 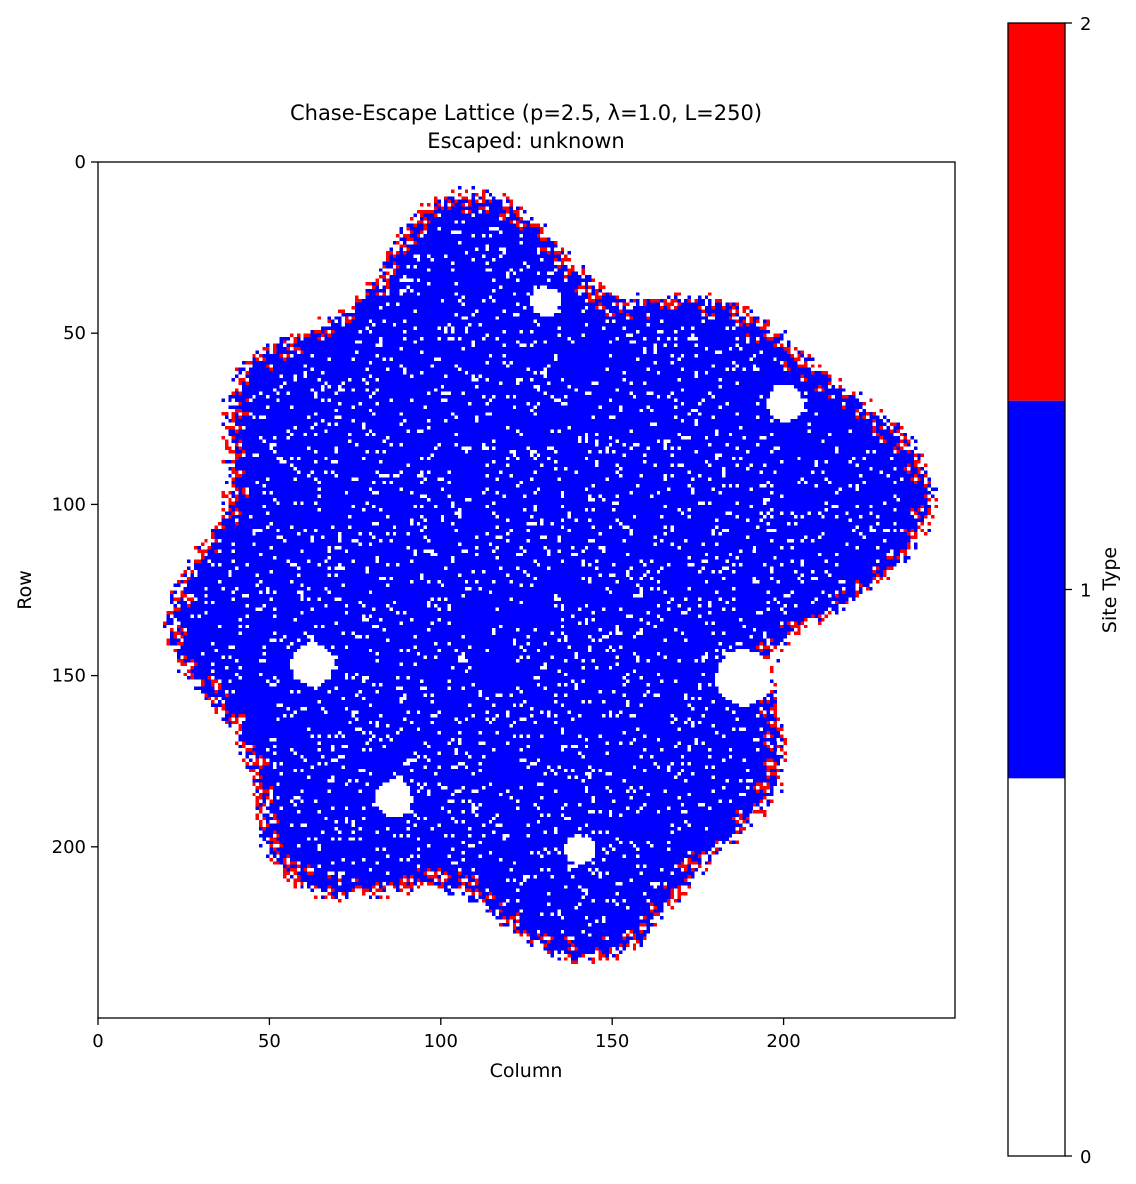 I want to click on y-tick-label: 150, so click(x=69, y=676).